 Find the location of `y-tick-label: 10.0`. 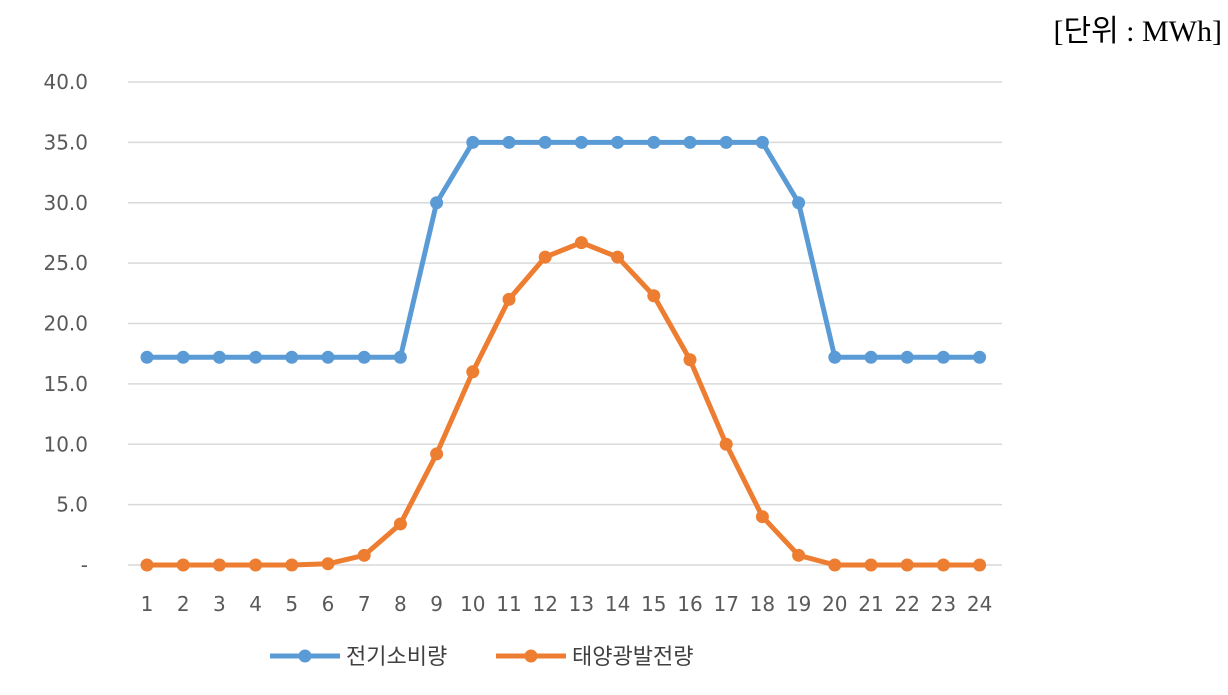

y-tick-label: 10.0 is located at coordinates (65, 444).